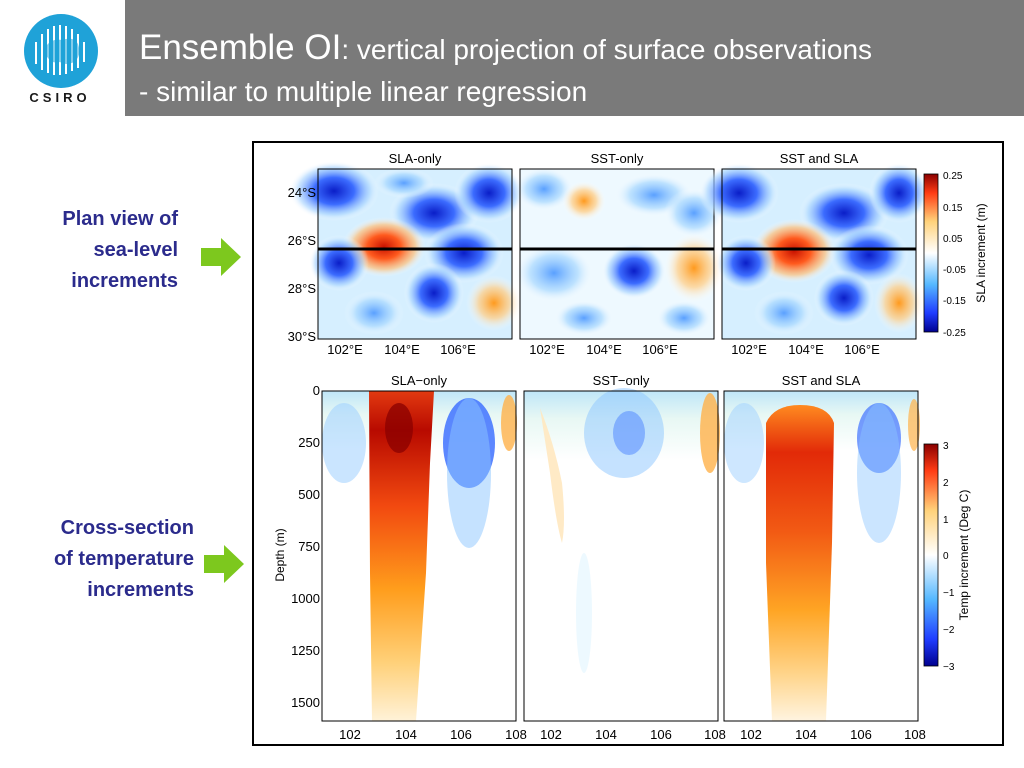 The height and width of the screenshot is (768, 1024). I want to click on section-colorbar-tick: 2, so click(946, 483).